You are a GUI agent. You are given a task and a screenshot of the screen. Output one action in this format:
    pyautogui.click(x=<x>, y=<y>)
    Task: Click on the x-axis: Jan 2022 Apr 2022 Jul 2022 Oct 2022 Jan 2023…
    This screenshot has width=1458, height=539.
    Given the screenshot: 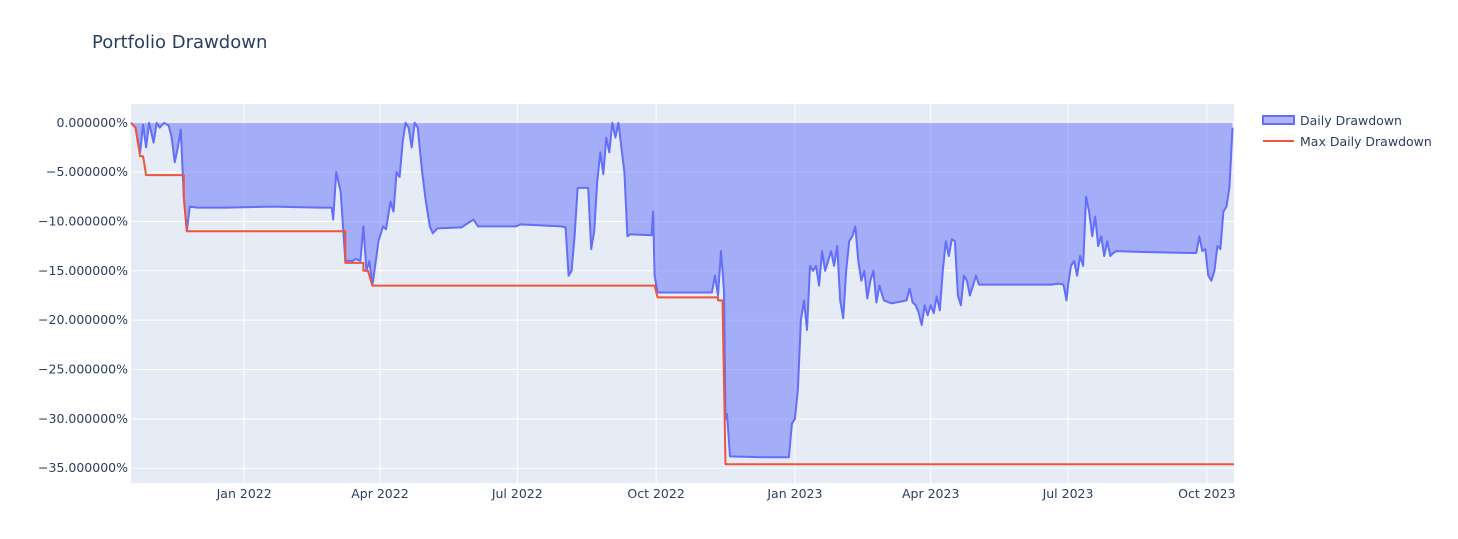 What is the action you would take?
    pyautogui.click(x=726, y=493)
    